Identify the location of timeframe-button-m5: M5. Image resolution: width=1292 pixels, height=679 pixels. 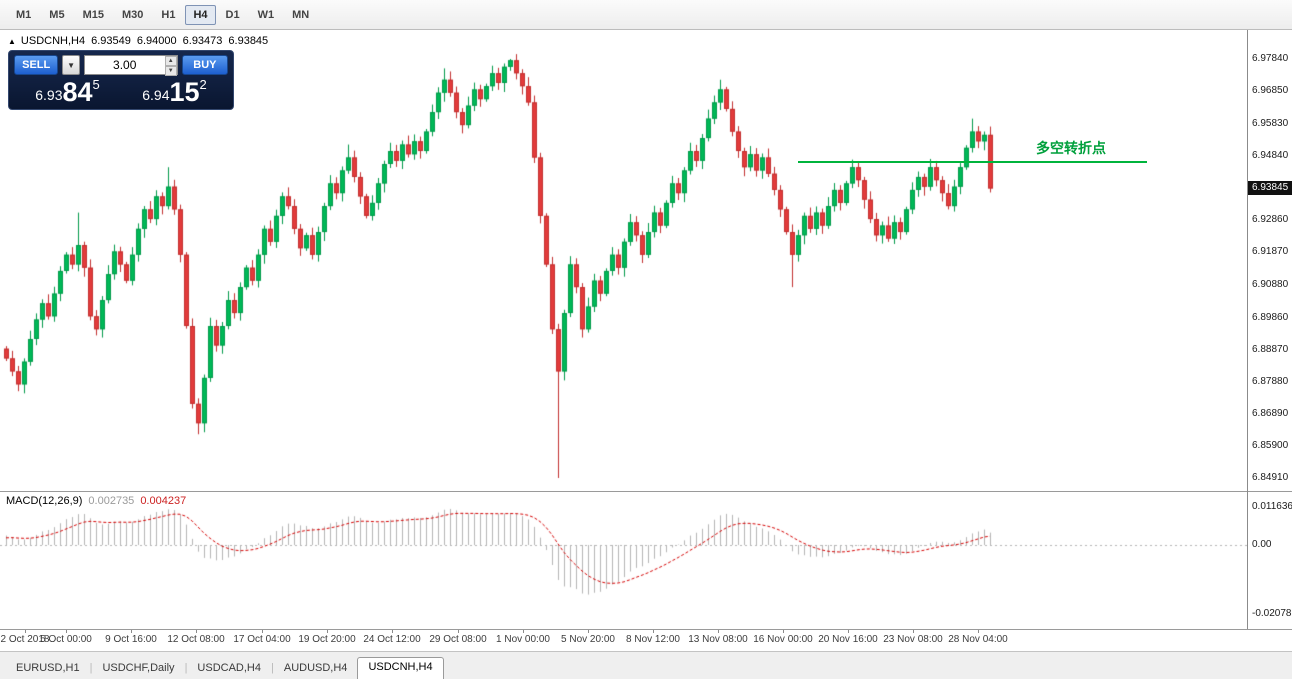
(57, 14).